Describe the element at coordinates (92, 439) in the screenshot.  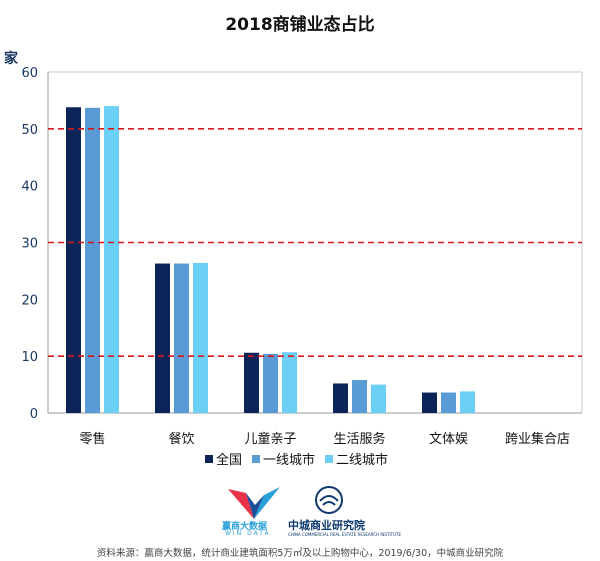
I see `x-tick-label: 零售` at that location.